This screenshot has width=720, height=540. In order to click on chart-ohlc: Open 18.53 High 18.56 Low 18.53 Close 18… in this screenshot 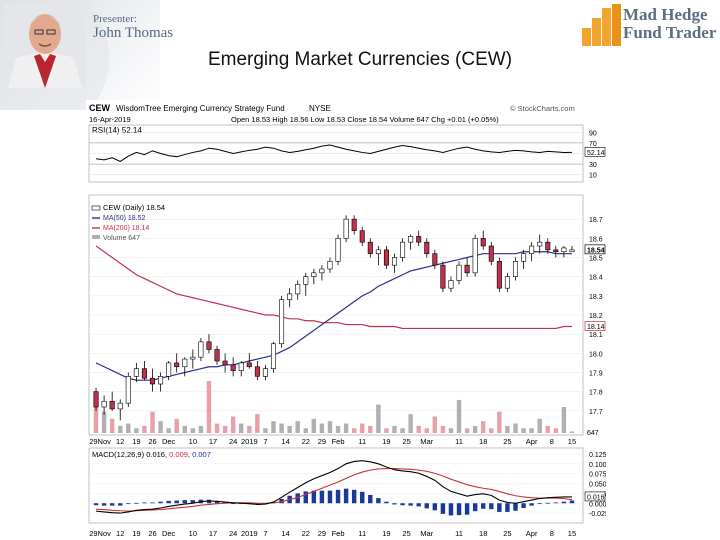, I will do `click(365, 119)`.